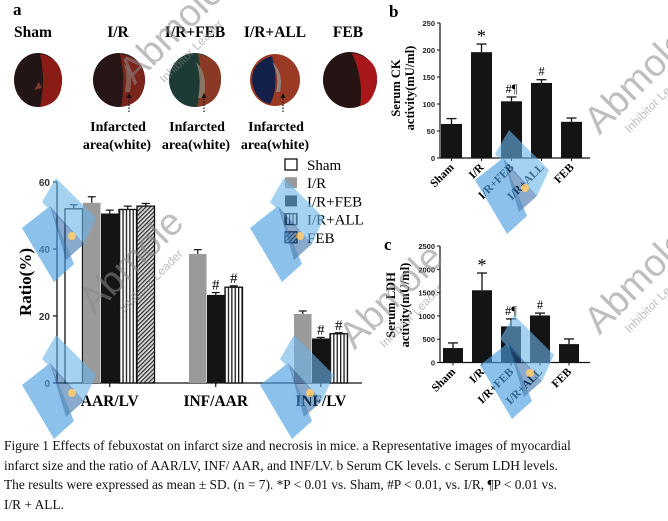 This screenshot has width=668, height=521. Describe the element at coordinates (391, 305) in the screenshot. I see `y-axis-label-line-1: Serum LDH` at that location.